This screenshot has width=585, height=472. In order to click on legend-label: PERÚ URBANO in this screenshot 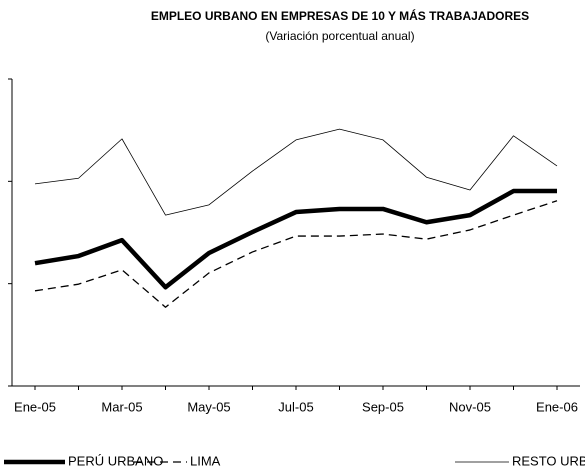, I will do `click(115, 460)`.